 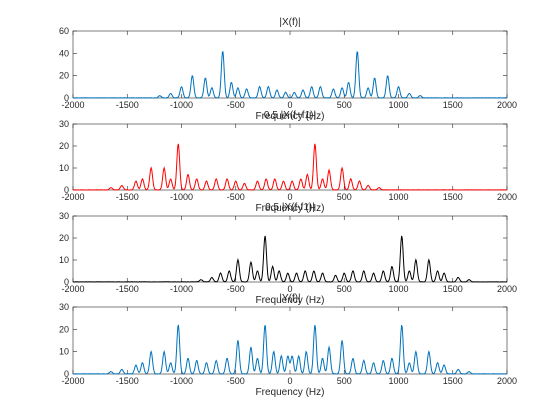 I want to click on y-tick-label: 40, so click(x=64, y=53).